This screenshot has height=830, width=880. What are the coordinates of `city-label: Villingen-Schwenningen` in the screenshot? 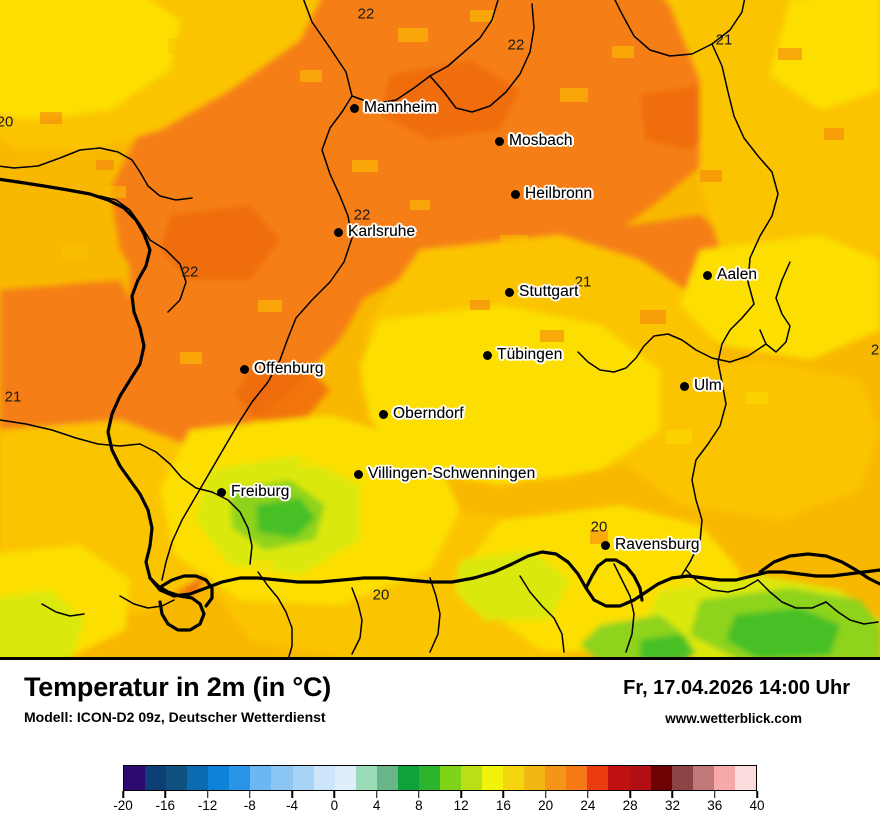 It's located at (452, 473).